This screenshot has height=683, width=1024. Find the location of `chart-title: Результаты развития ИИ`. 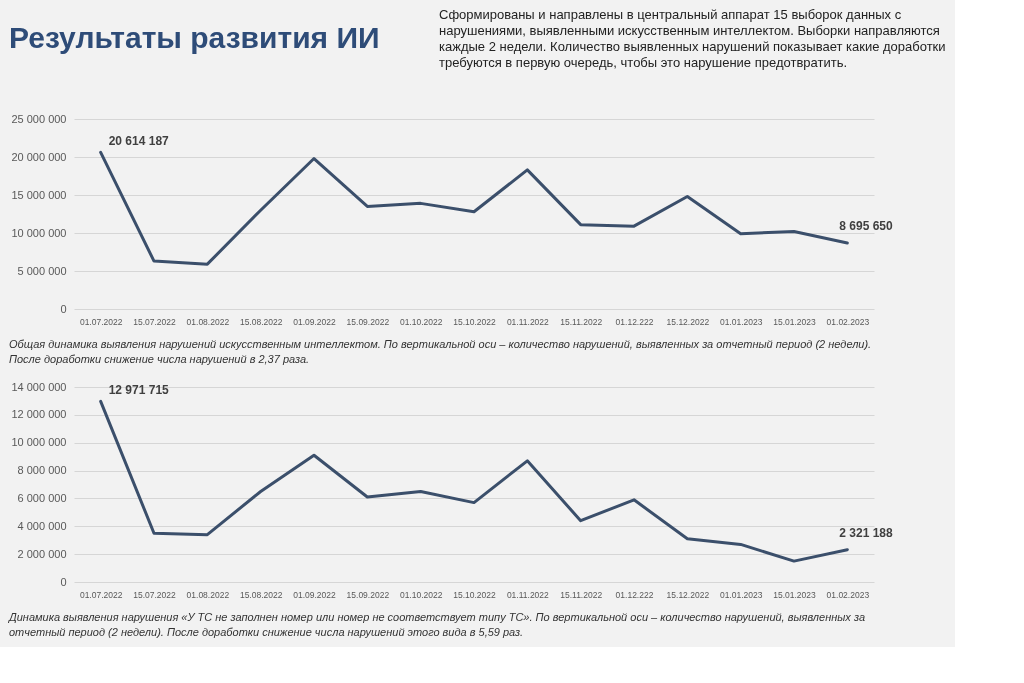

chart-title: Результаты развития ИИ is located at coordinates (194, 37).